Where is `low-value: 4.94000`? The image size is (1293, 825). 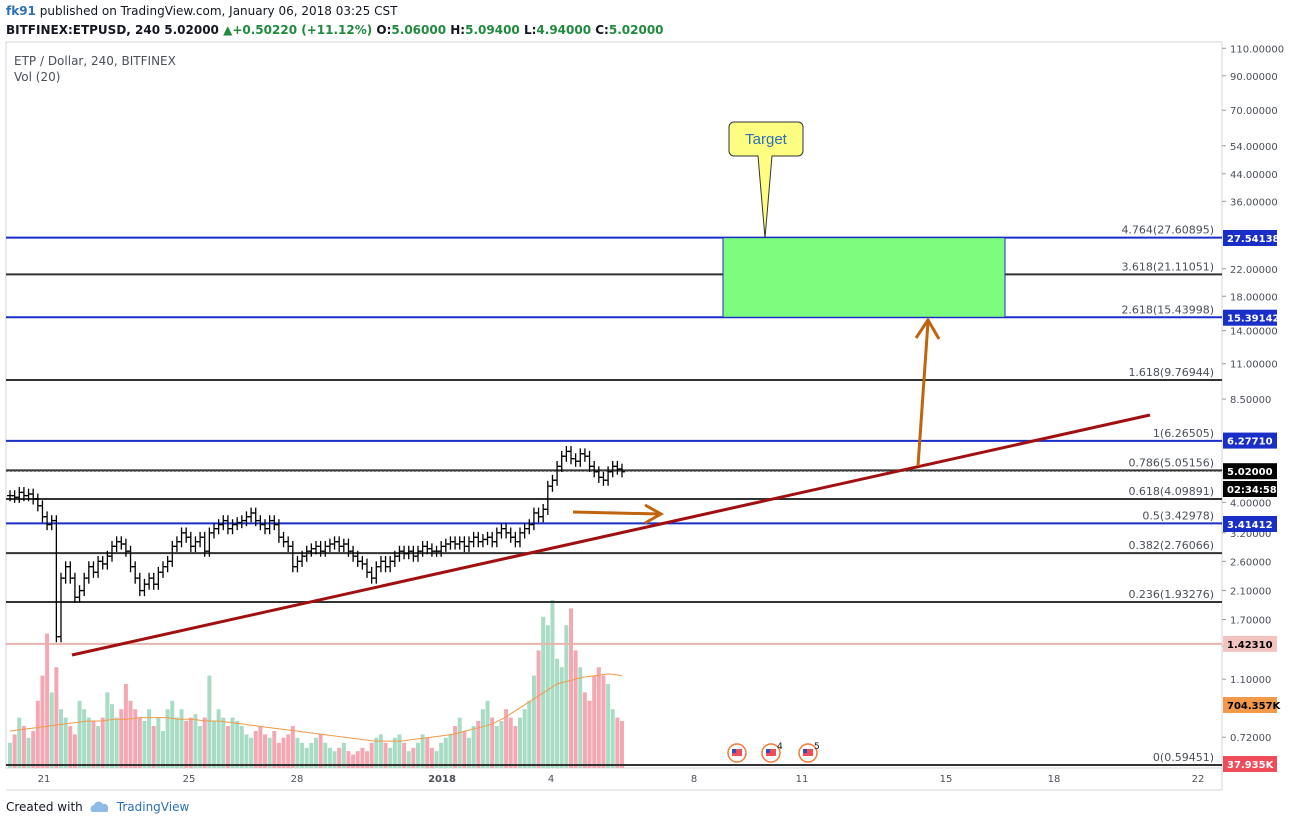
low-value: 4.94000 is located at coordinates (564, 30).